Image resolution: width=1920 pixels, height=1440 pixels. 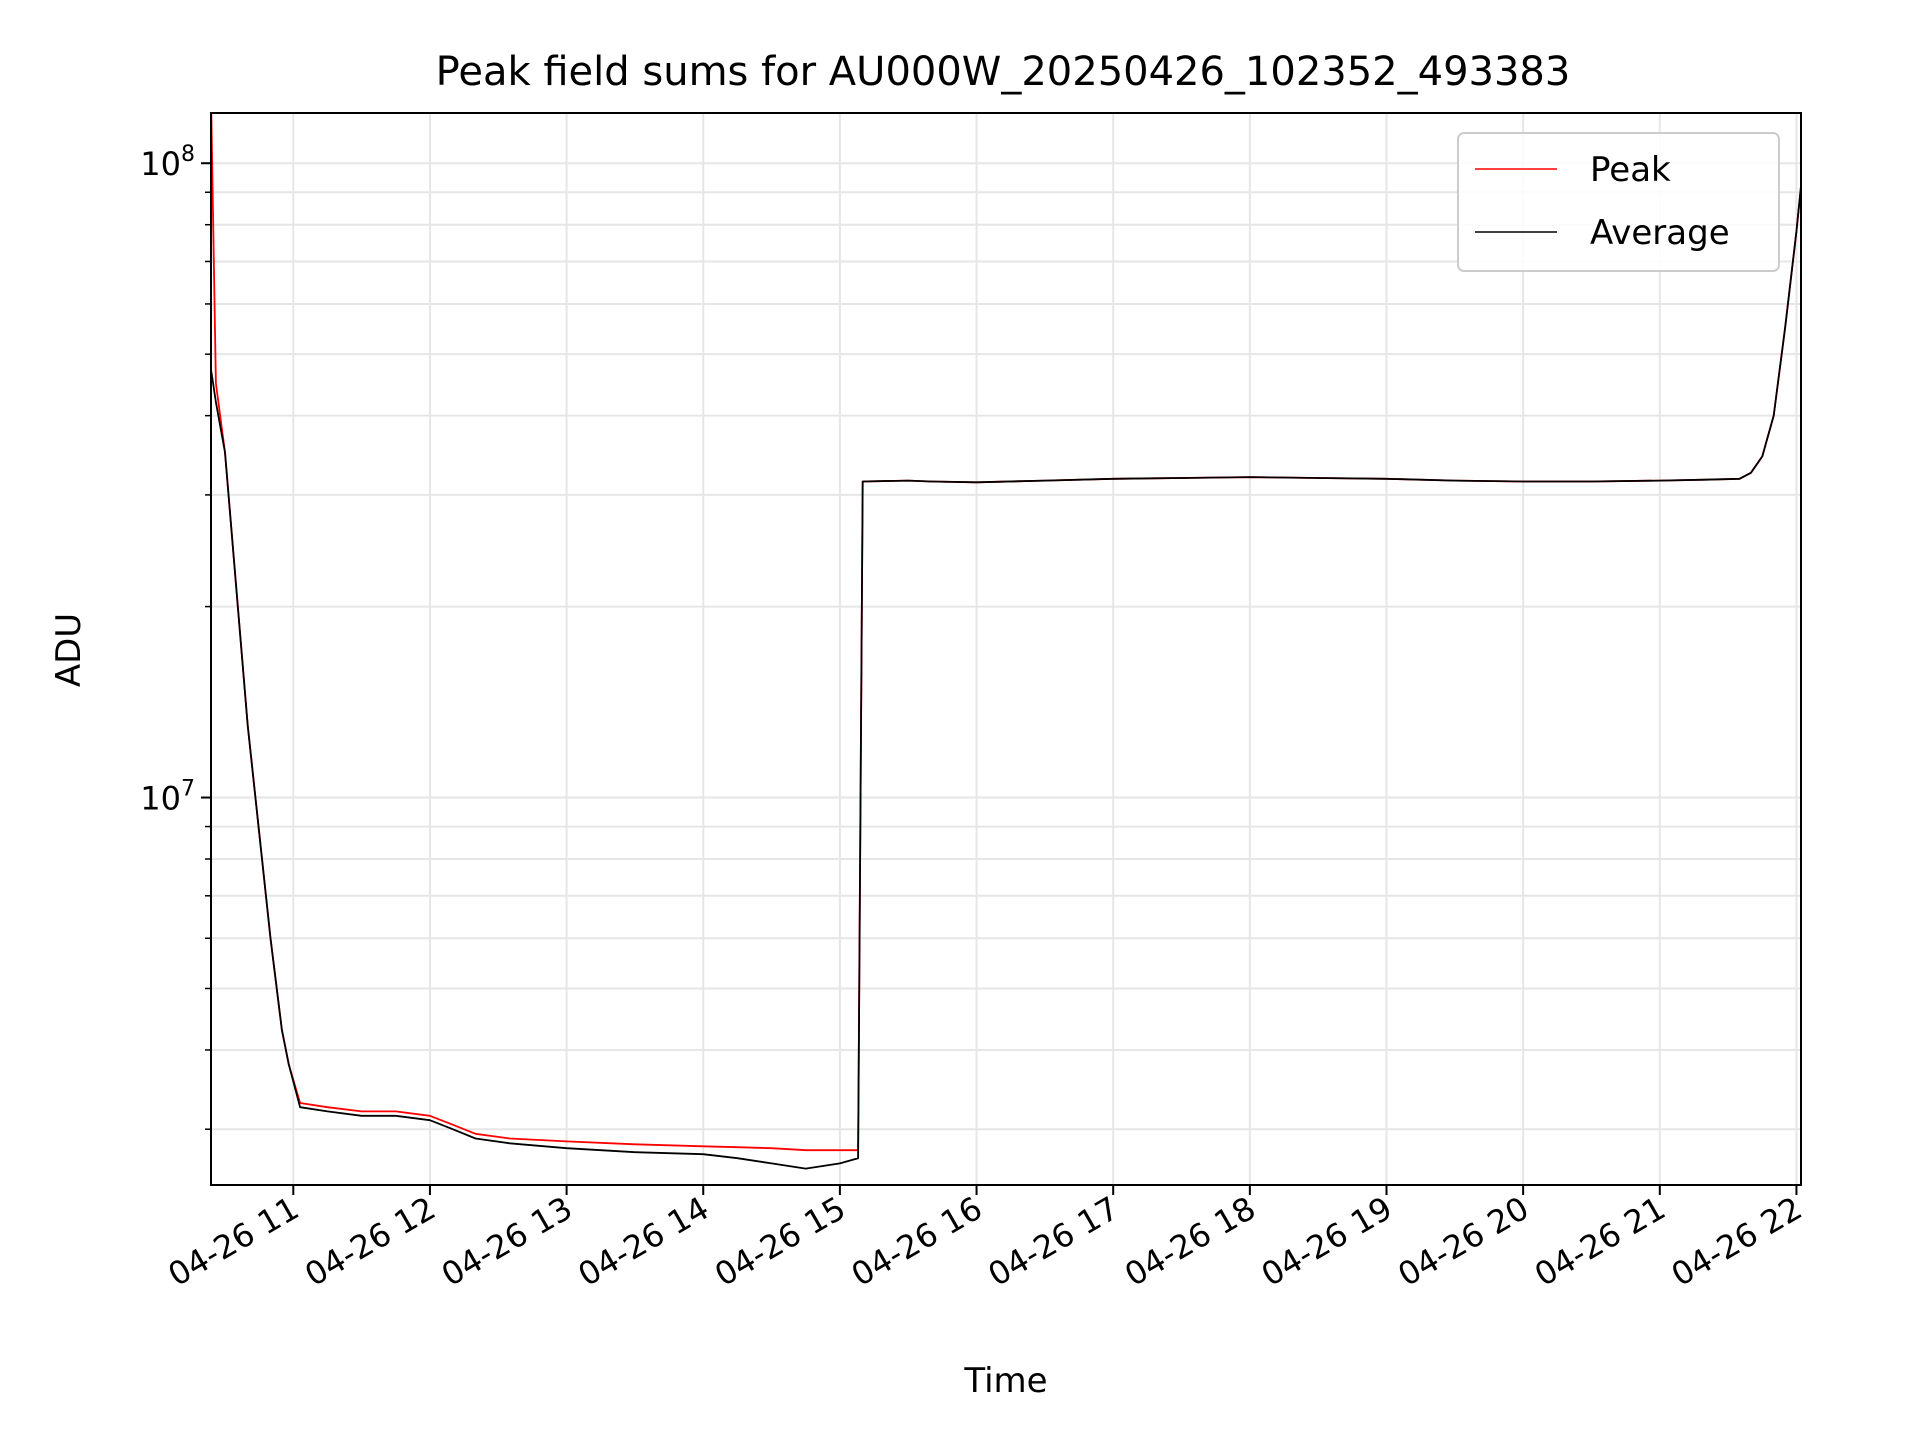 I want to click on y-axis-label: ADU, so click(x=69, y=650).